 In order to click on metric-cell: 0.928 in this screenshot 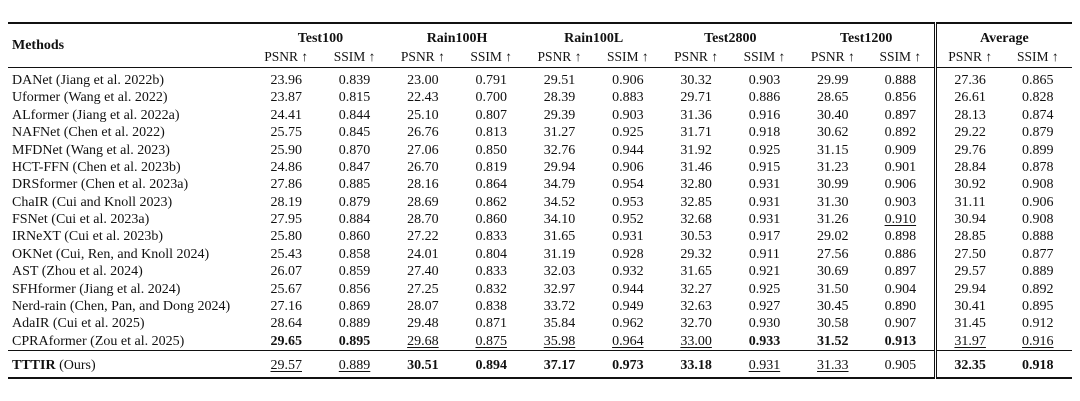, I will do `click(628, 254)`.